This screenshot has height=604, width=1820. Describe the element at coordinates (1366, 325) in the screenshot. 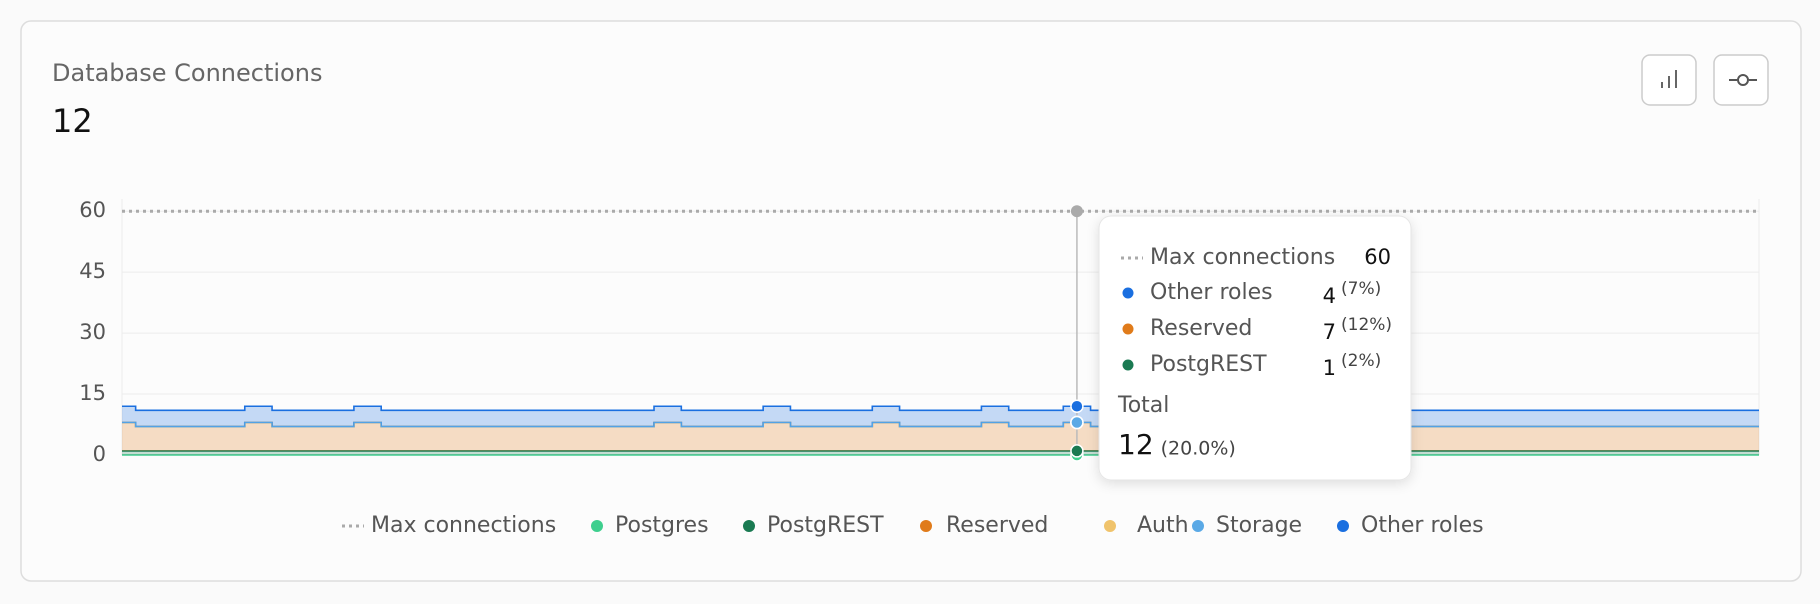

I see `tooltip-percent: (12%)` at that location.